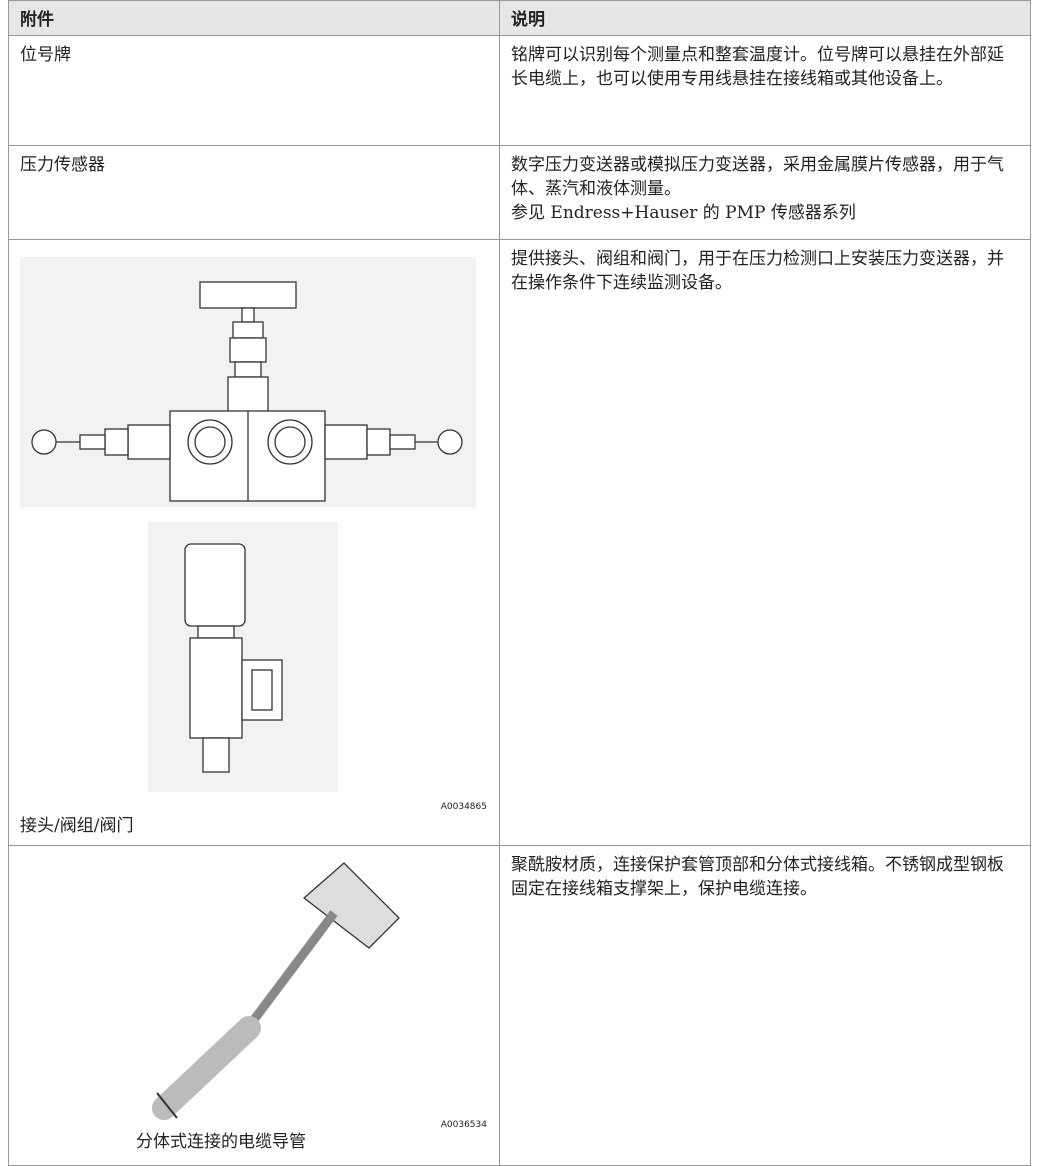  Describe the element at coordinates (243, 657) in the screenshot. I see `valve-illustration` at that location.